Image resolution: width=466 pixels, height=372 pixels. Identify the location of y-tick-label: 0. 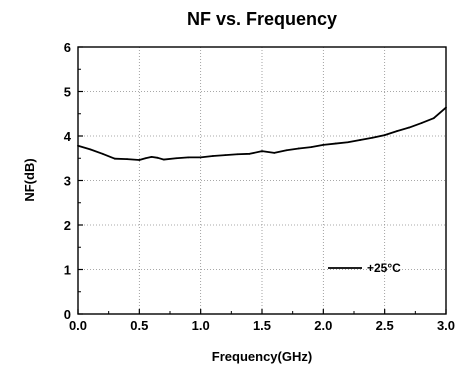
(67, 314).